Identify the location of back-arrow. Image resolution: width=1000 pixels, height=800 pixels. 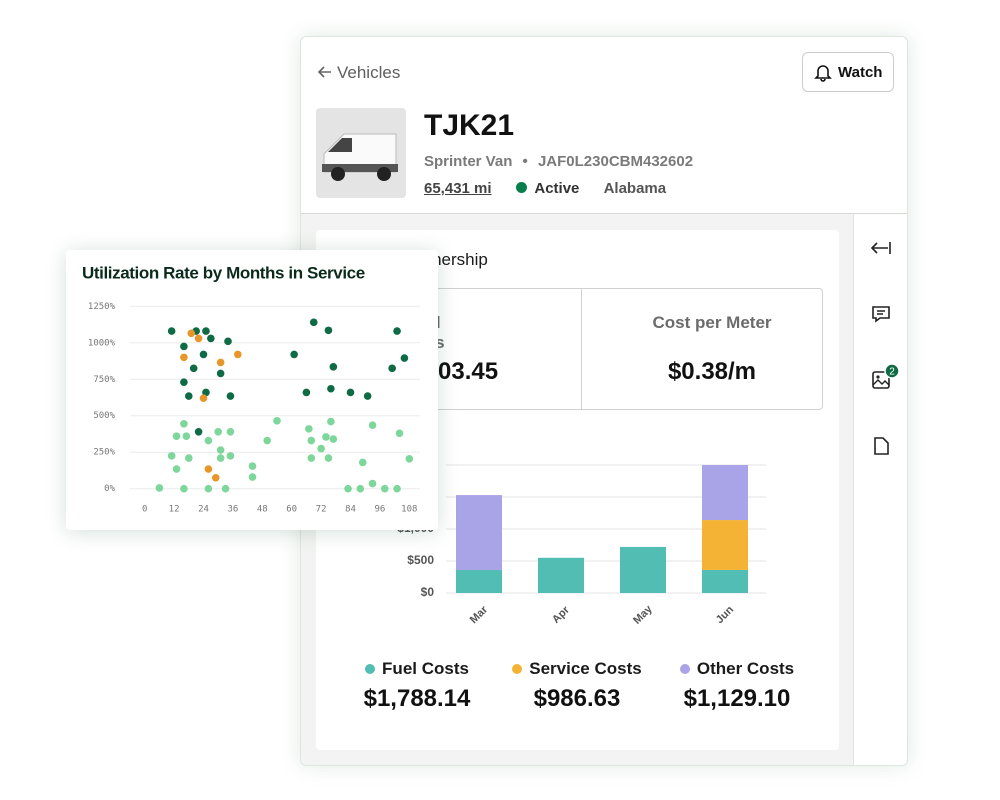
(325, 72).